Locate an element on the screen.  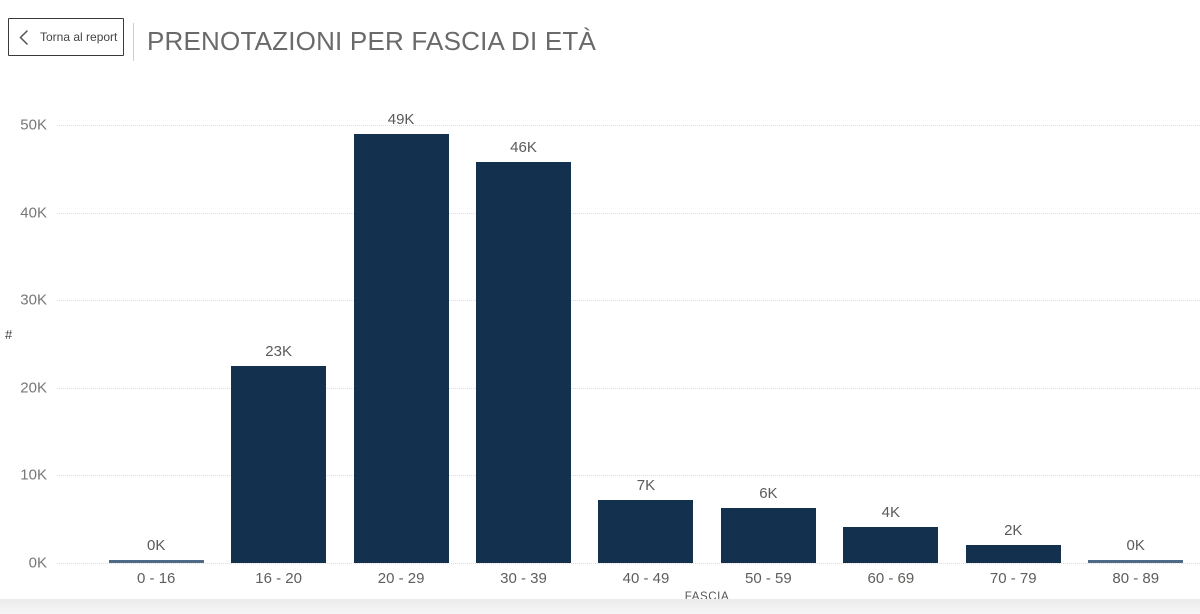
data-label: 7K is located at coordinates (646, 485).